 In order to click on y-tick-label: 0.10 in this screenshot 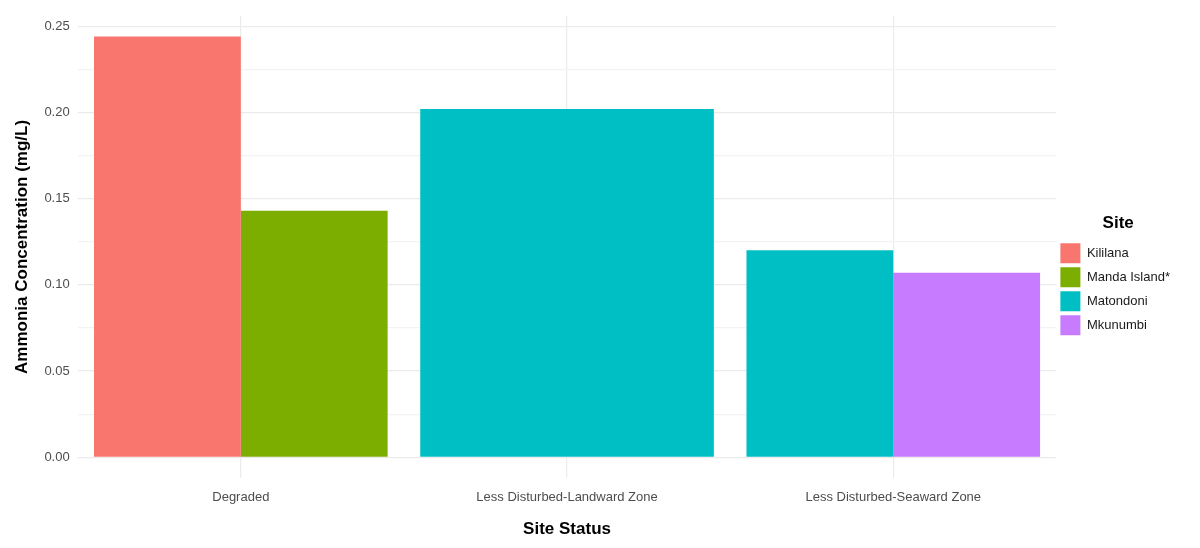, I will do `click(57, 284)`.